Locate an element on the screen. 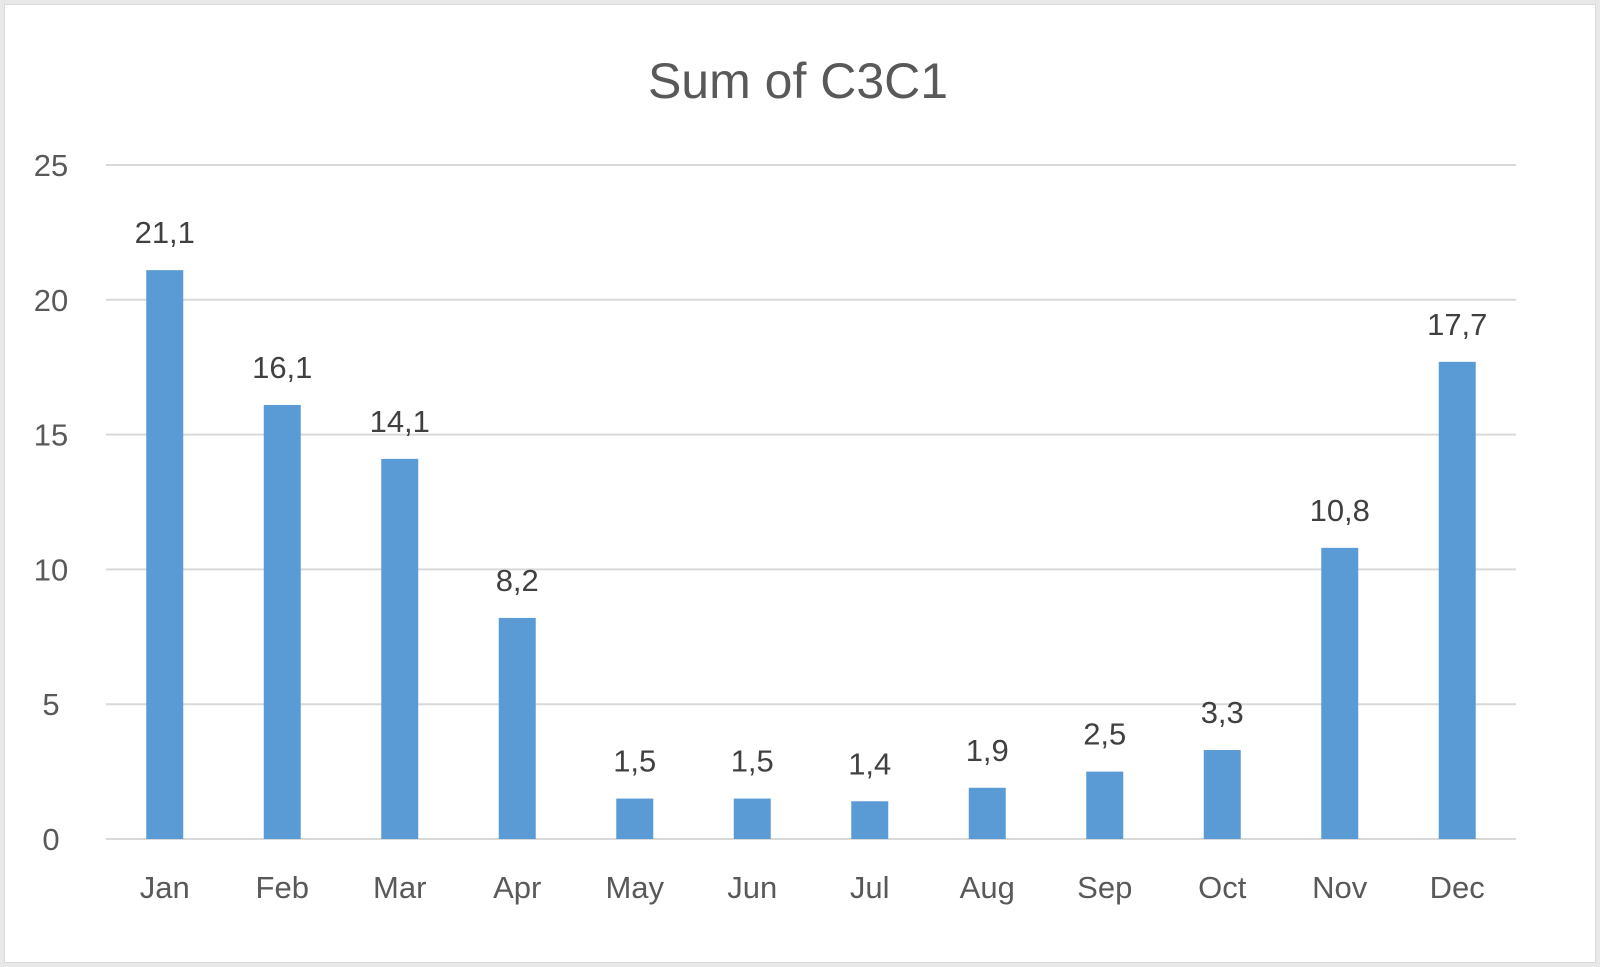 The height and width of the screenshot is (967, 1600). bar-nov is located at coordinates (1340, 693).